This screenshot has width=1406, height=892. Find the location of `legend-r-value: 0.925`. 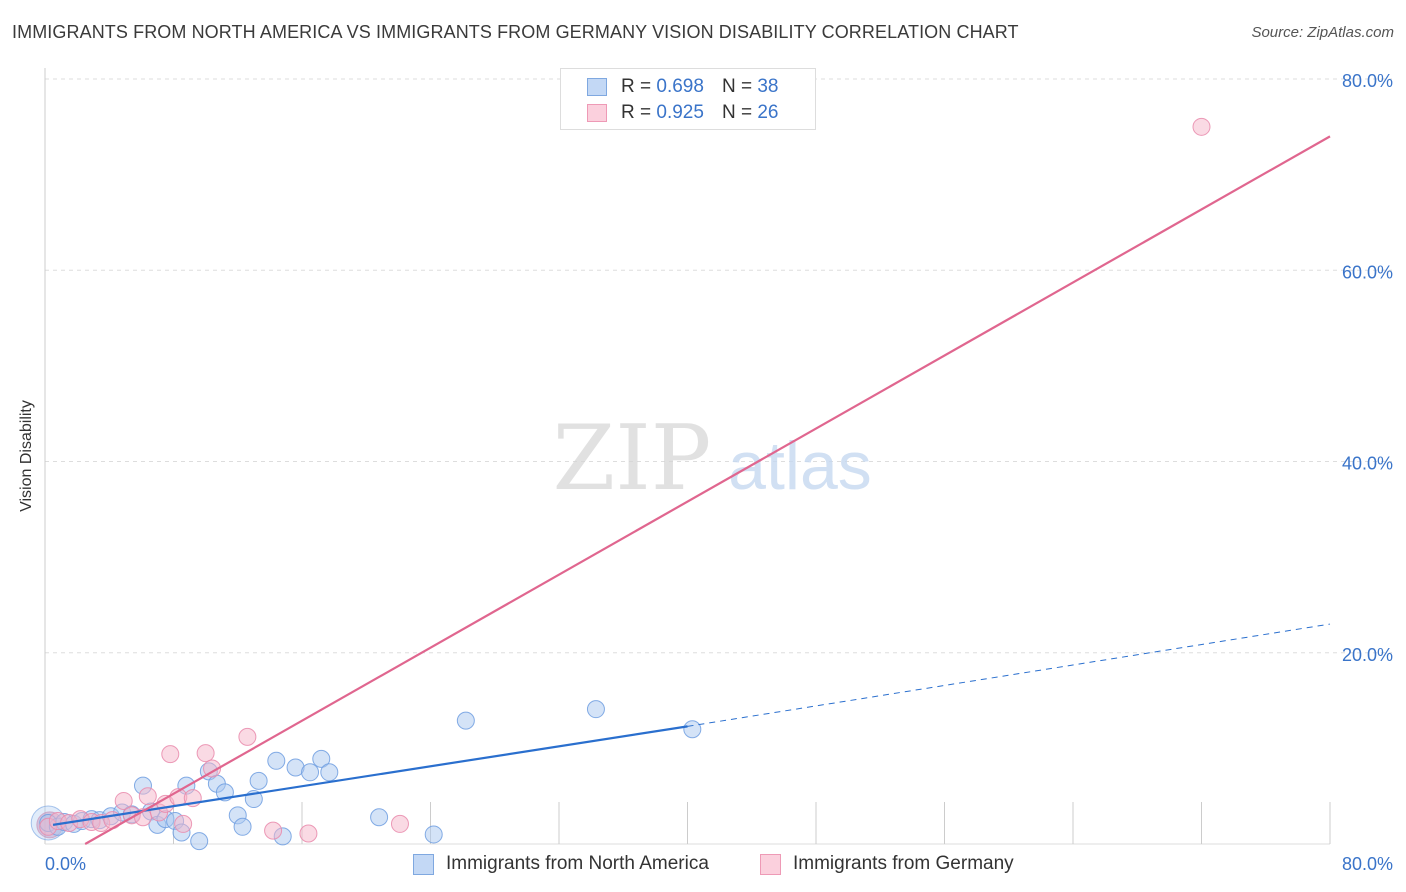

legend-r-value: 0.925 is located at coordinates (680, 112).